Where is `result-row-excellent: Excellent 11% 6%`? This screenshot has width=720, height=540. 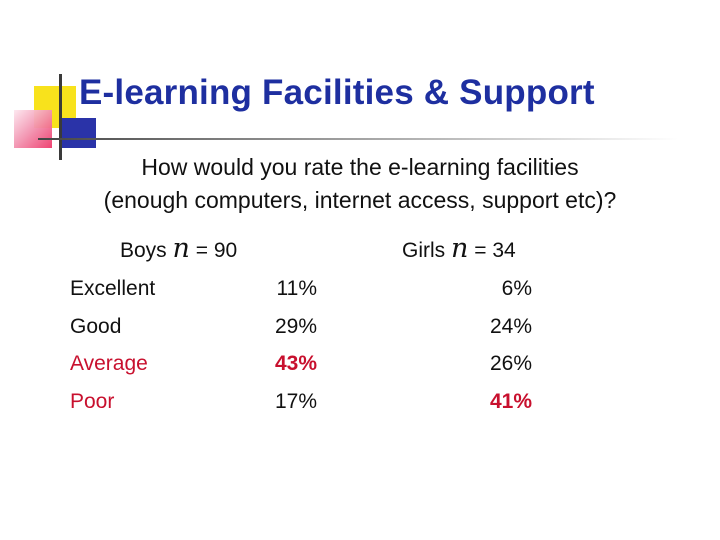 result-row-excellent: Excellent 11% 6% is located at coordinates (360, 289).